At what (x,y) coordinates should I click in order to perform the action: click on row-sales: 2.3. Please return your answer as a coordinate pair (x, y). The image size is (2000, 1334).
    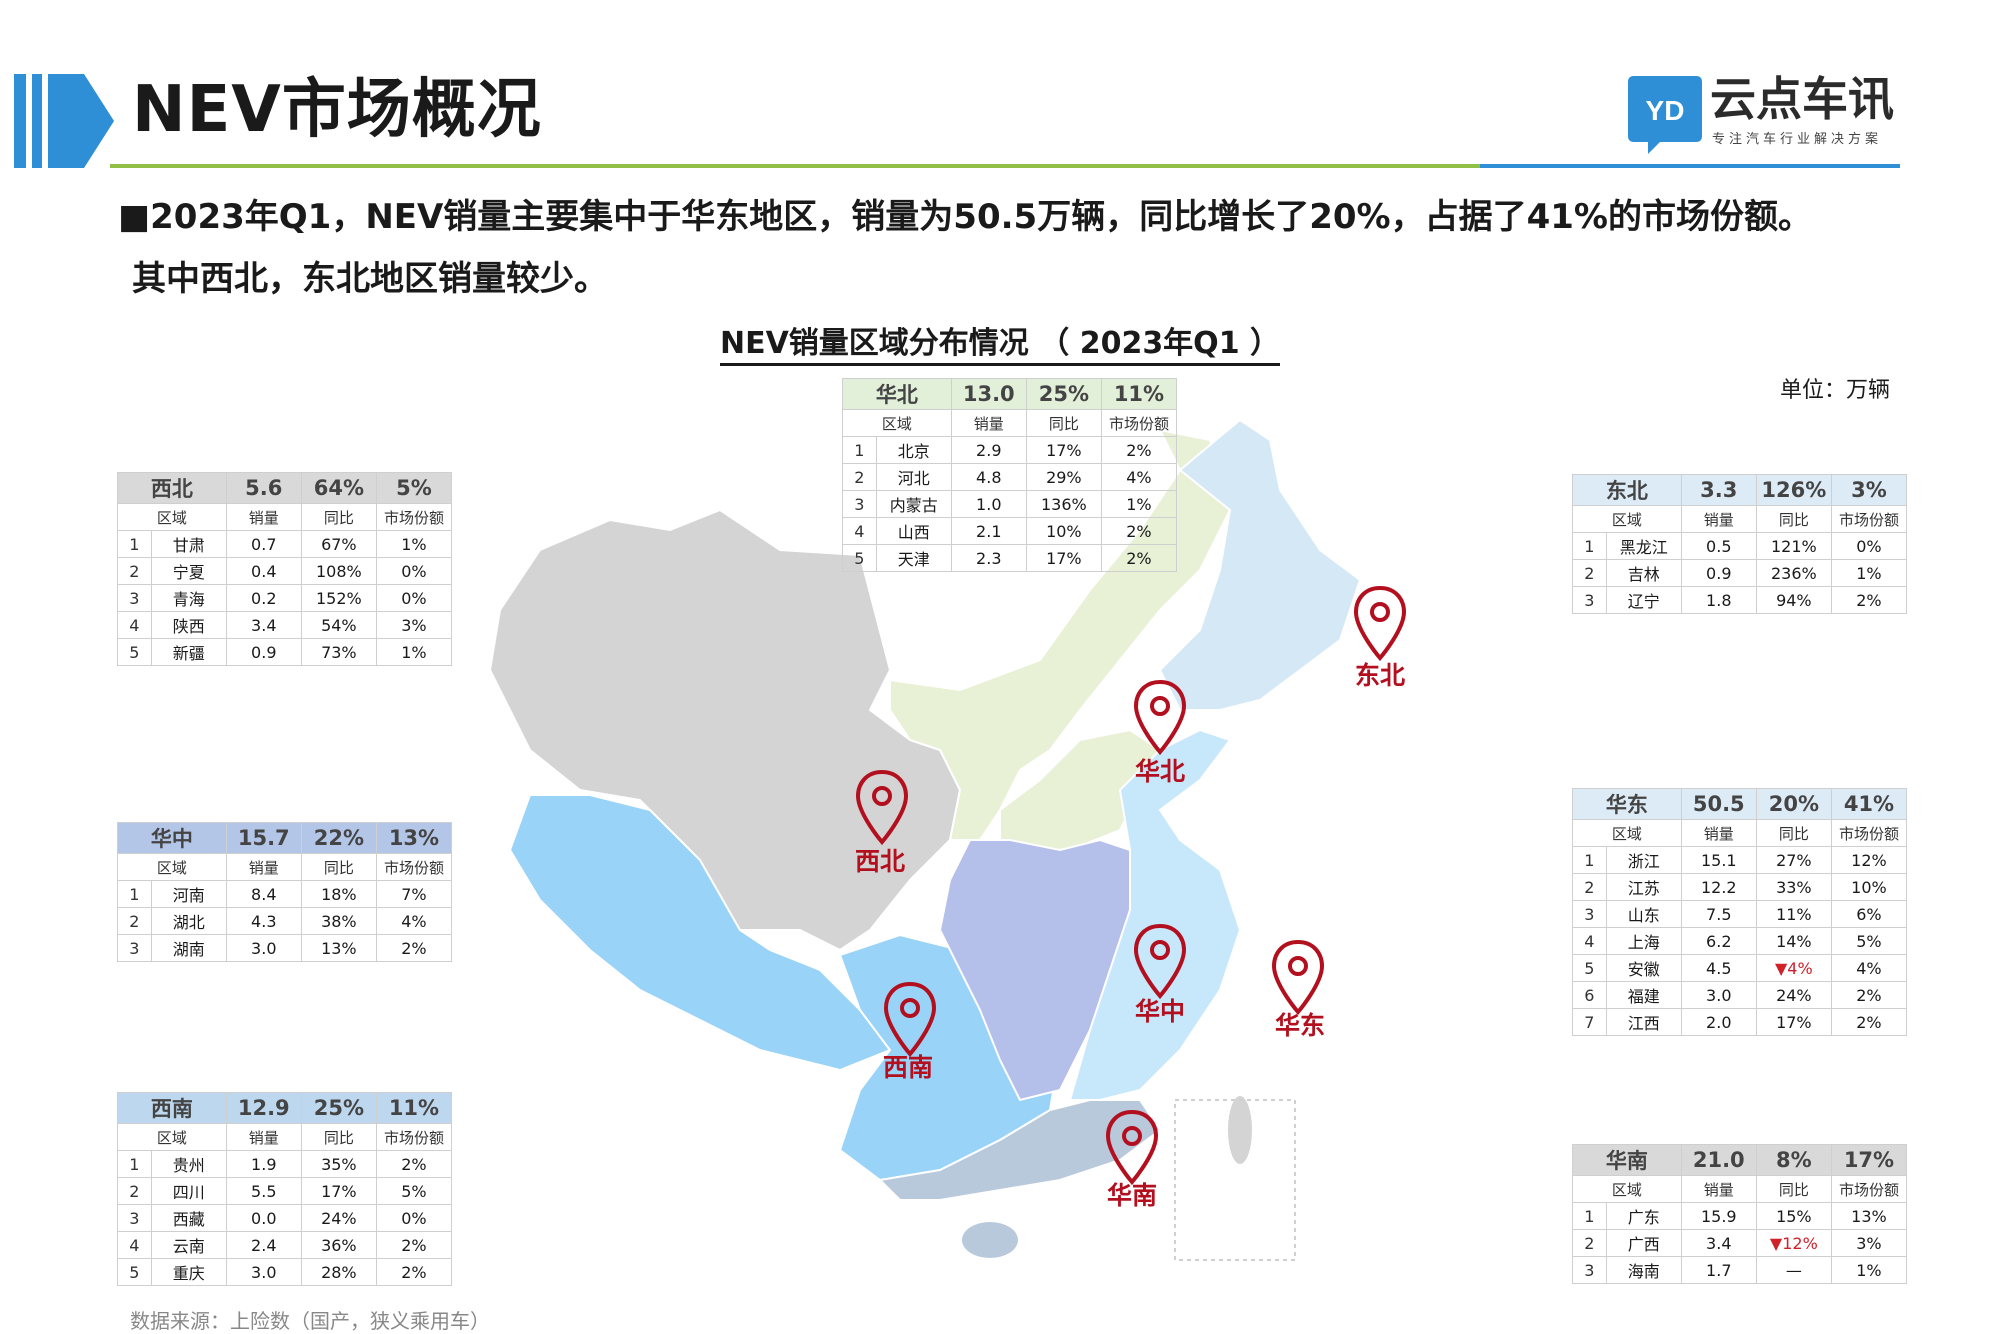
    Looking at the image, I should click on (988, 558).